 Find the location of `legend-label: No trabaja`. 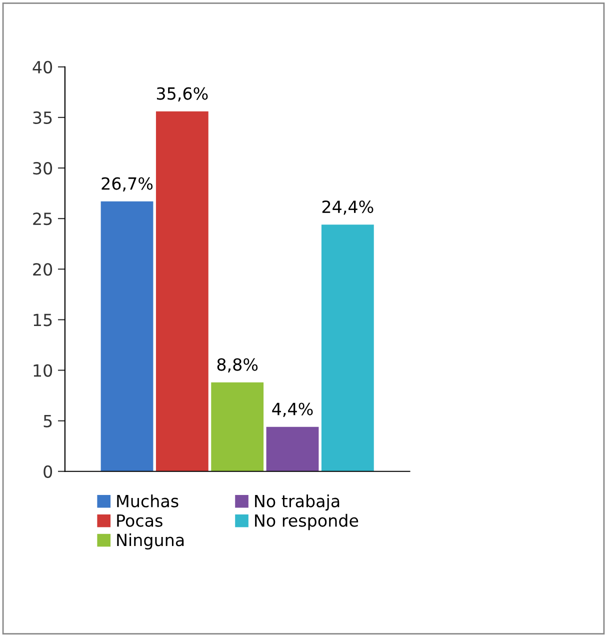

legend-label: No trabaja is located at coordinates (297, 502).